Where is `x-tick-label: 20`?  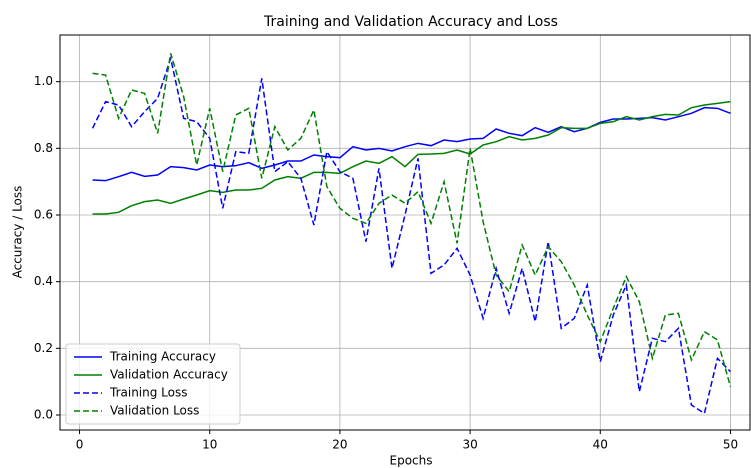 x-tick-label: 20 is located at coordinates (339, 445).